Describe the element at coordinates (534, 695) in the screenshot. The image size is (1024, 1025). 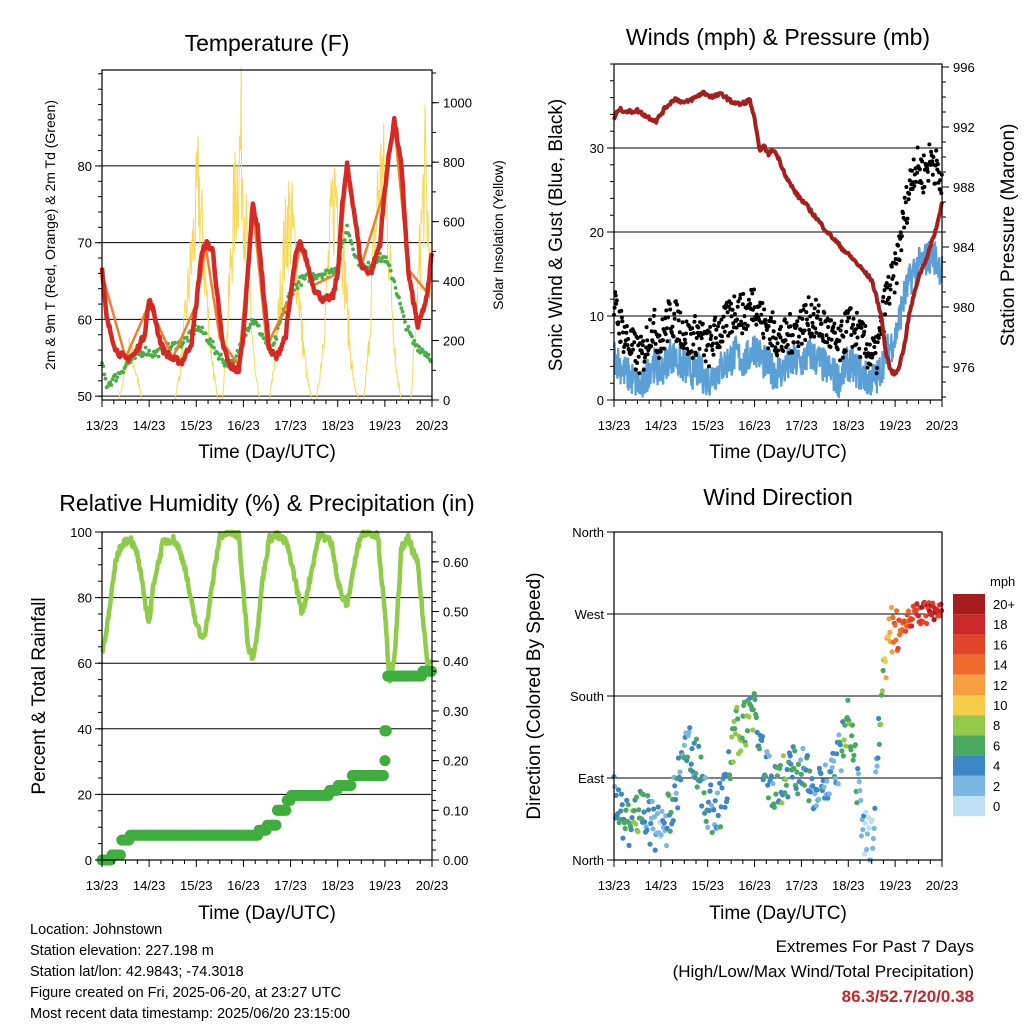
I see `wind-direction-ylabel: Direction (Colored By Speed)` at that location.